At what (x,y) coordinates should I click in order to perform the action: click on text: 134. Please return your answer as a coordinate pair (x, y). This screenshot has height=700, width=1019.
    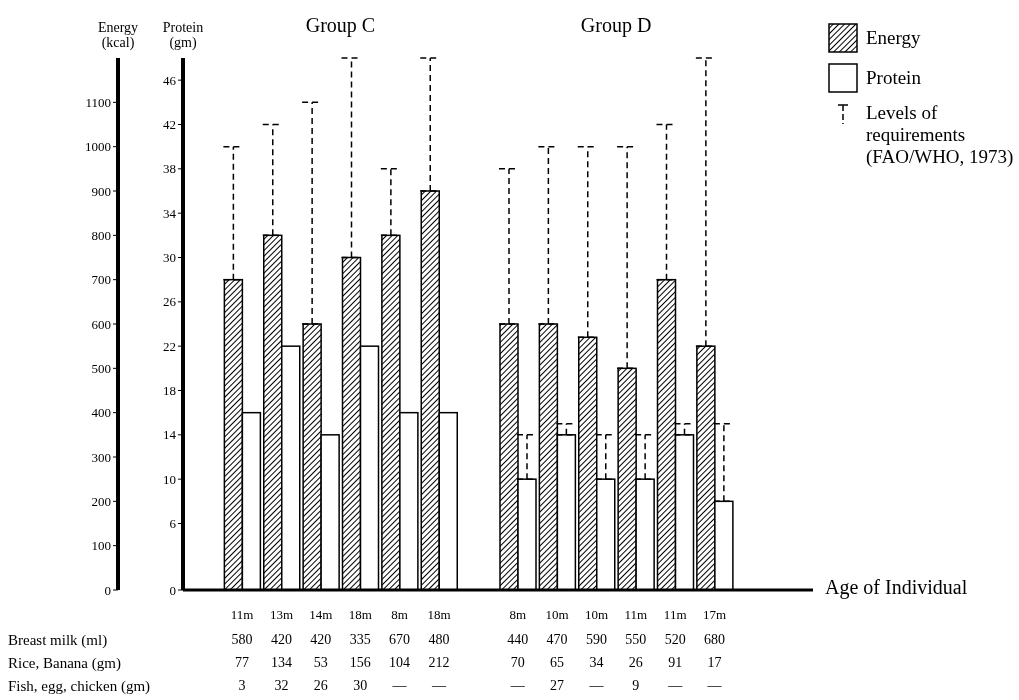
    Looking at the image, I should click on (281, 663).